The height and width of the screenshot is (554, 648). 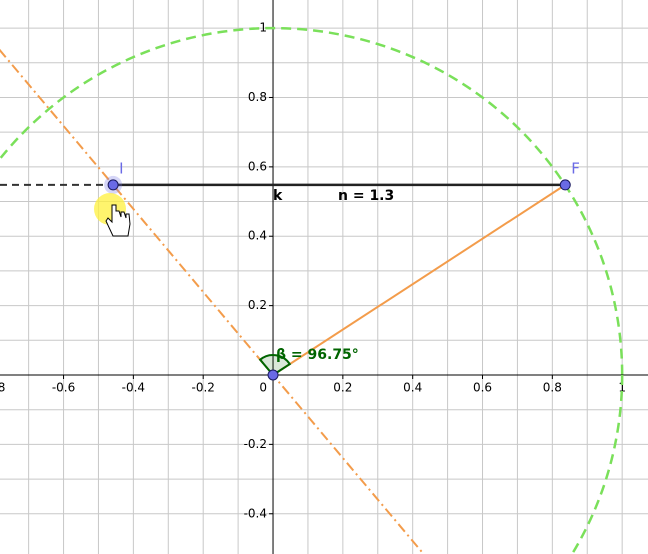 I want to click on y-tick-label: 0.8, so click(x=257, y=97).